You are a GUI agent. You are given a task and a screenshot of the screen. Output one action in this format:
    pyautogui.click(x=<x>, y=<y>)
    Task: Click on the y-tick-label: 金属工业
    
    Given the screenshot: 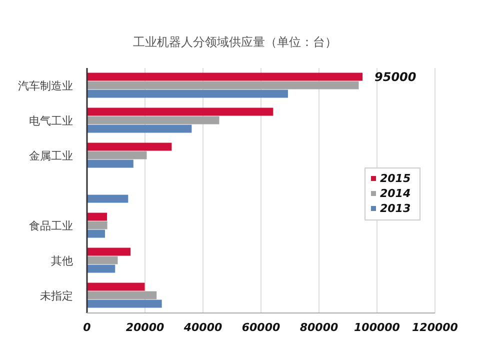 What is the action you would take?
    pyautogui.click(x=51, y=156)
    